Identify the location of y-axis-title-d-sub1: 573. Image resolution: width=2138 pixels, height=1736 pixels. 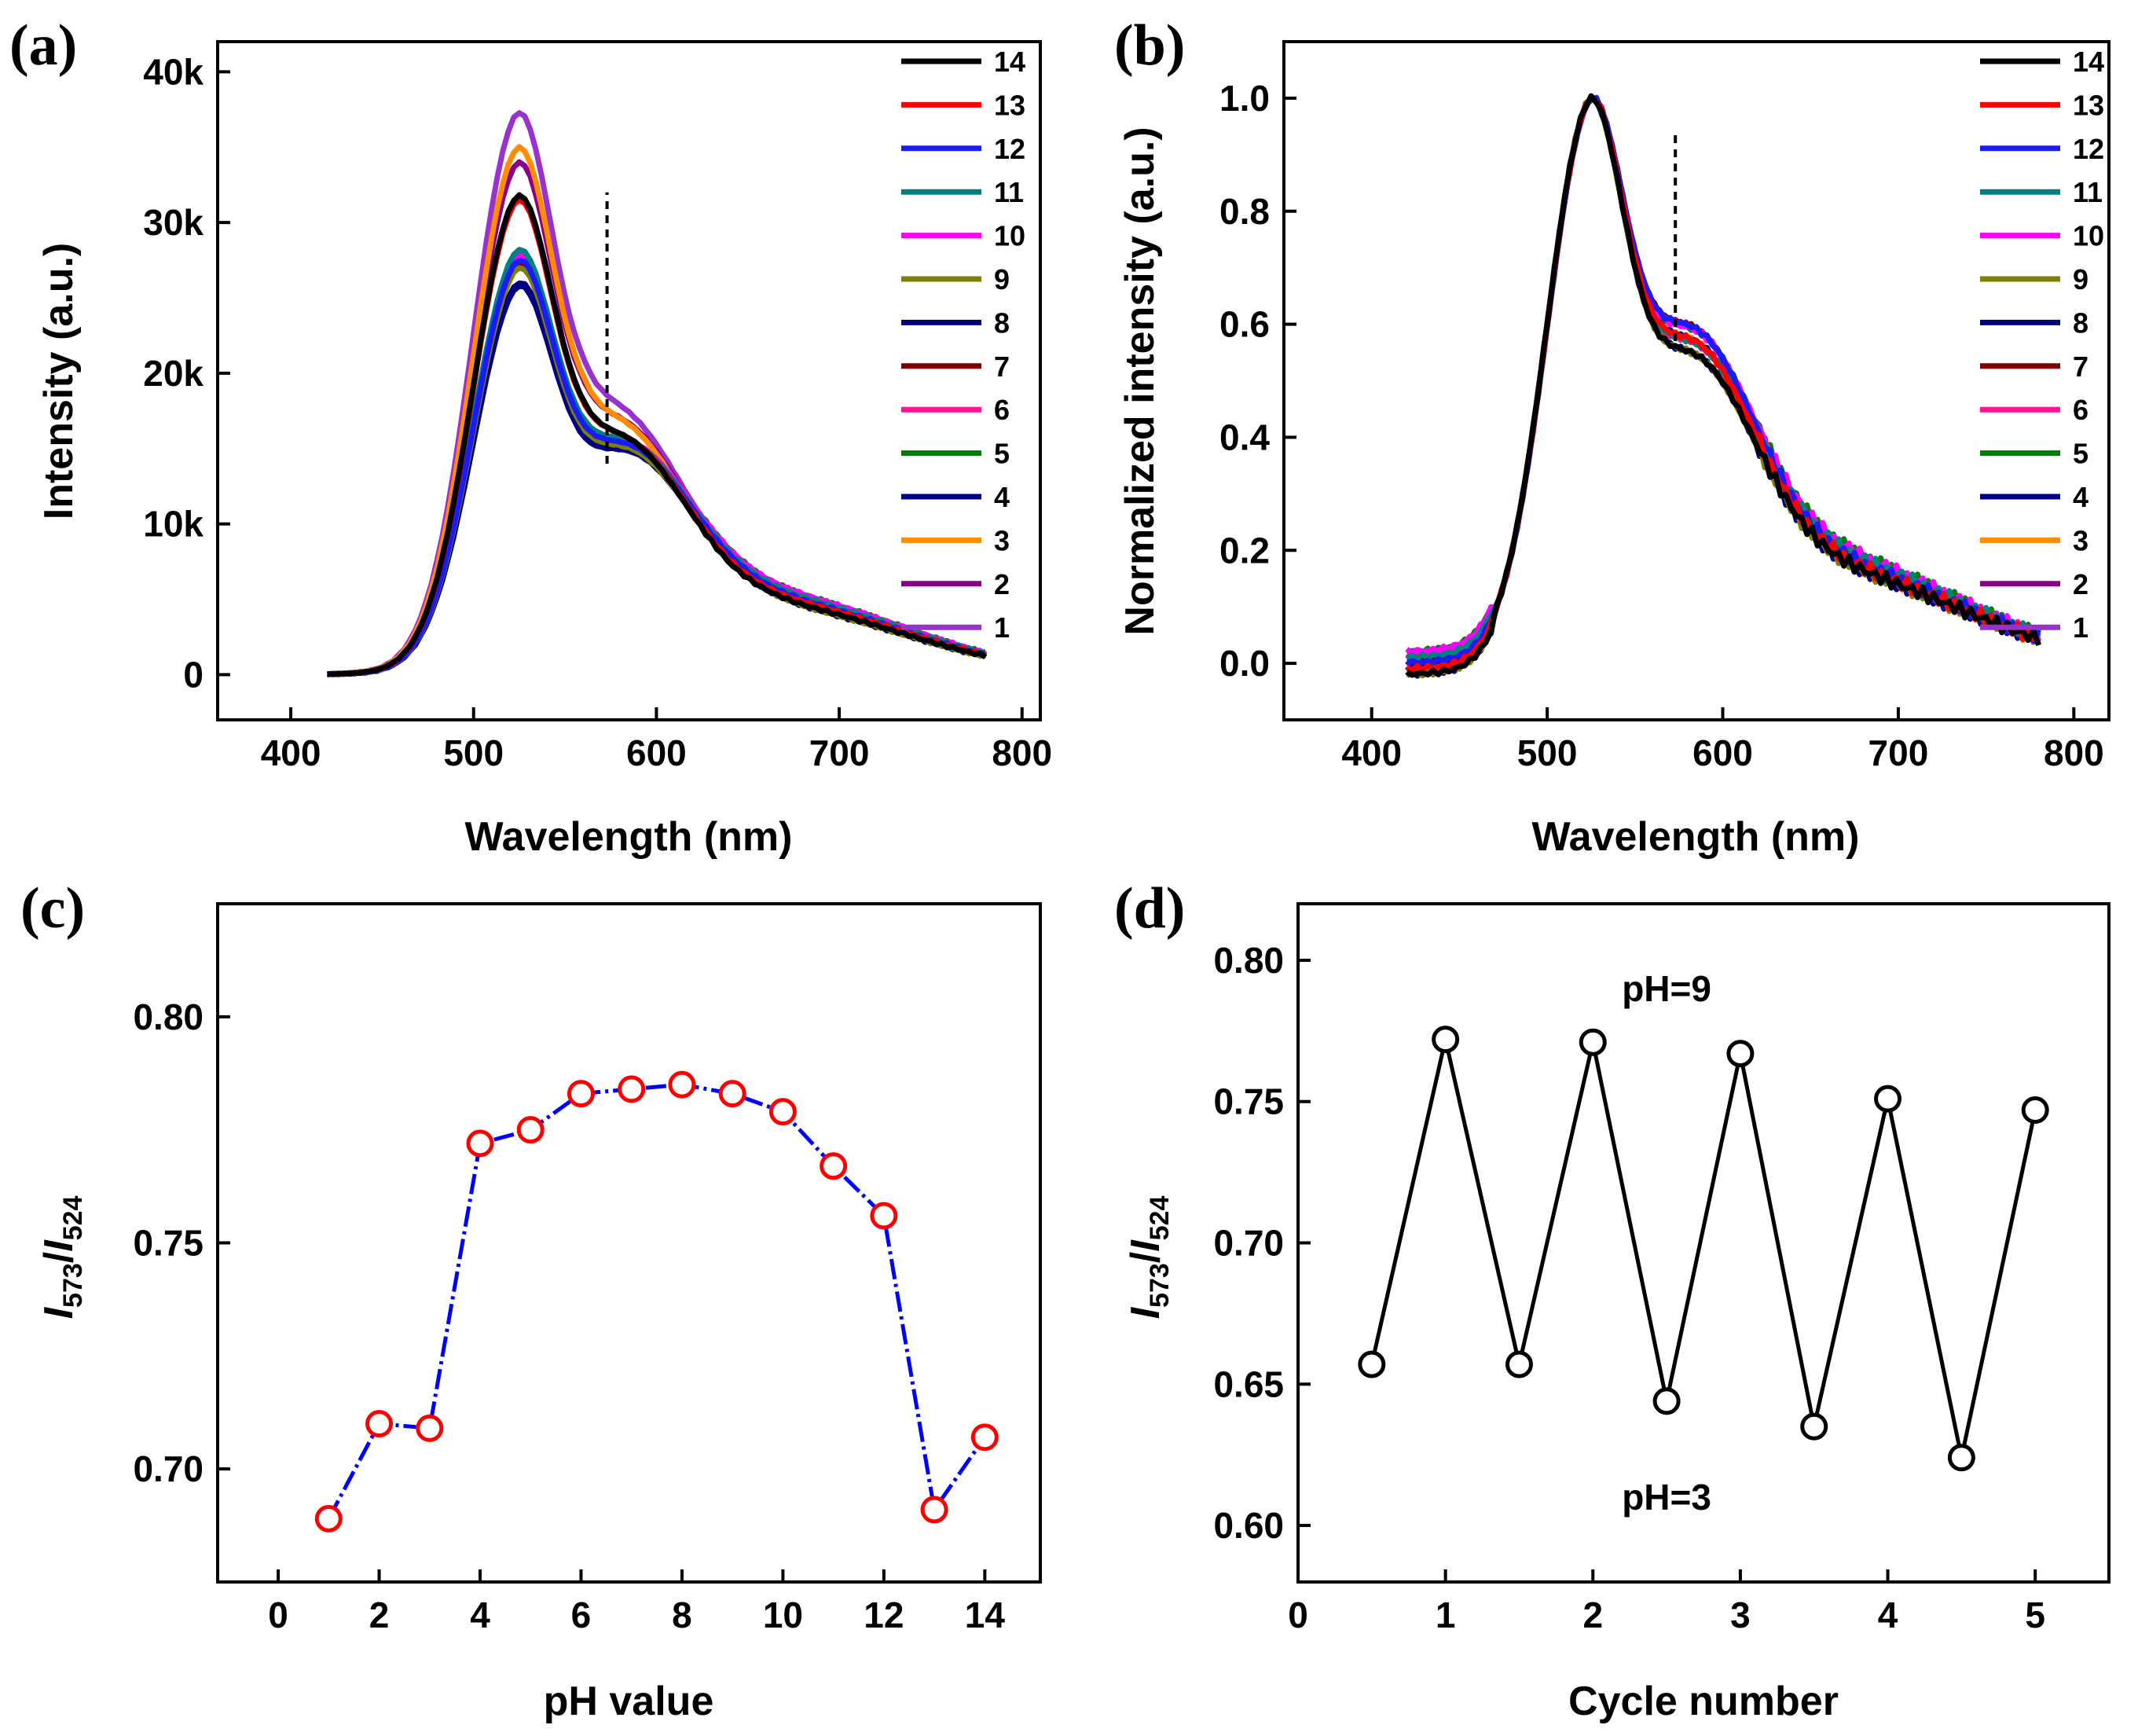
(1160, 1285).